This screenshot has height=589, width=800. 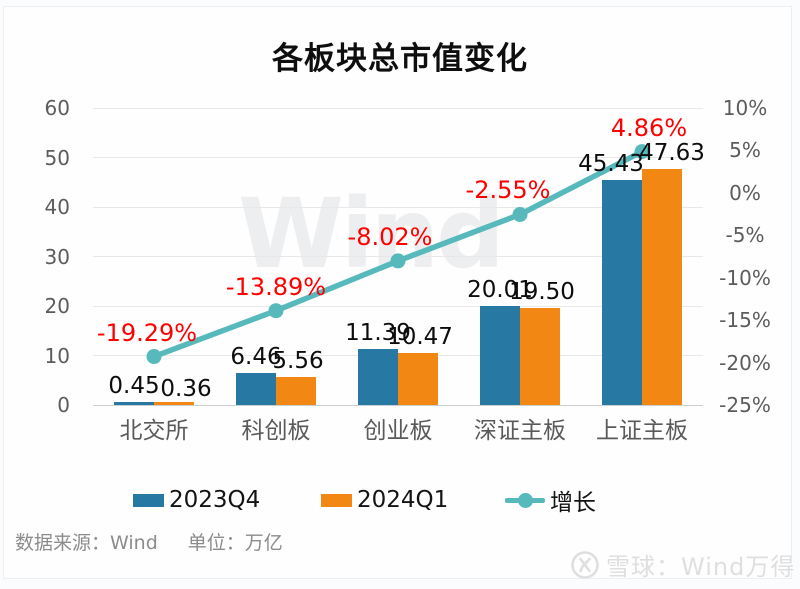 I want to click on right-axis-tick: 5%, so click(x=745, y=150).